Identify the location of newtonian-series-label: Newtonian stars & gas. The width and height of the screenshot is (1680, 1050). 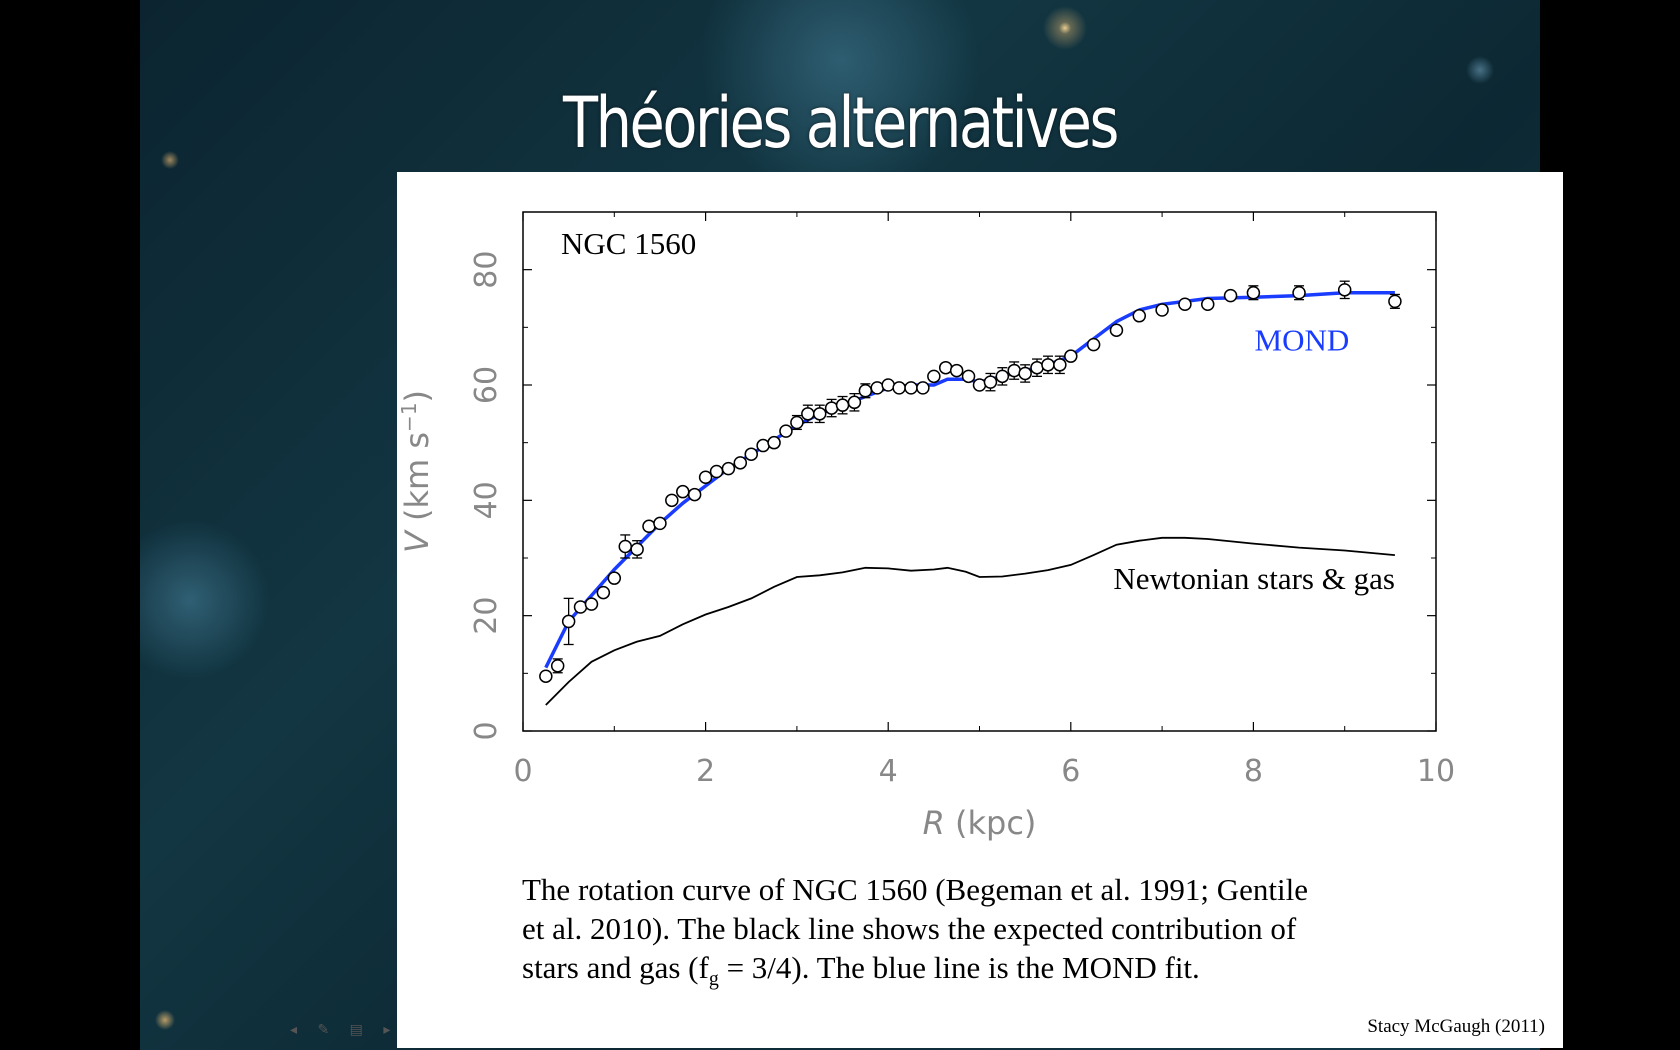
(1254, 578).